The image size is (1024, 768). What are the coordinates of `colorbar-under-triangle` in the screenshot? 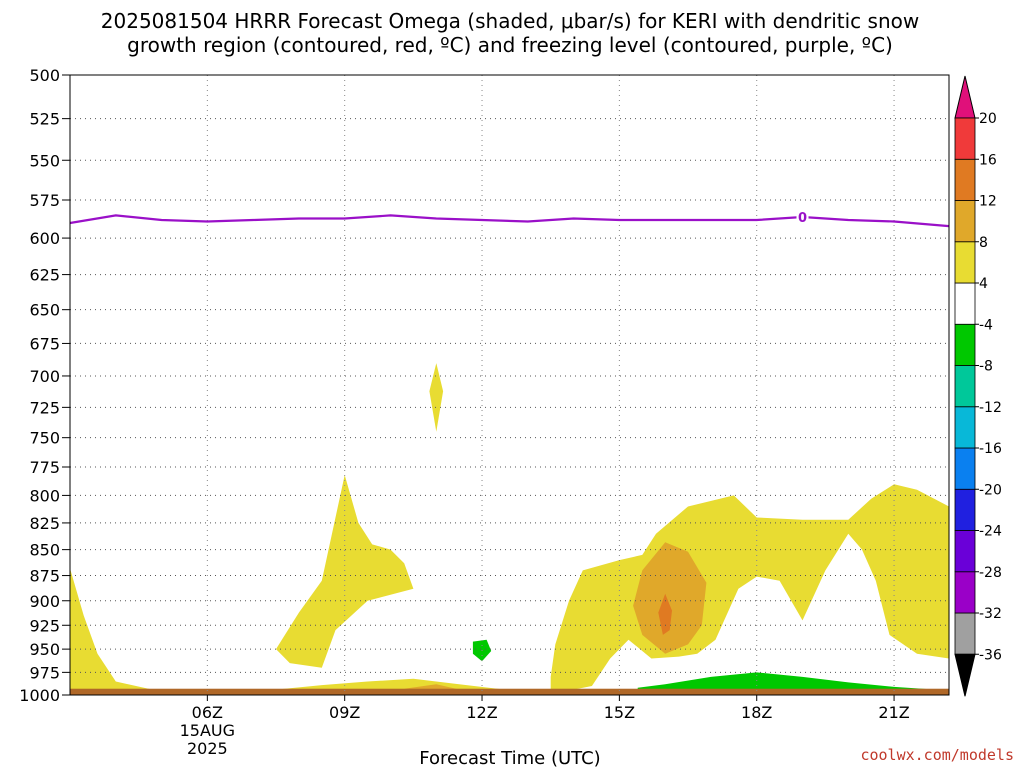 It's located at (965, 675).